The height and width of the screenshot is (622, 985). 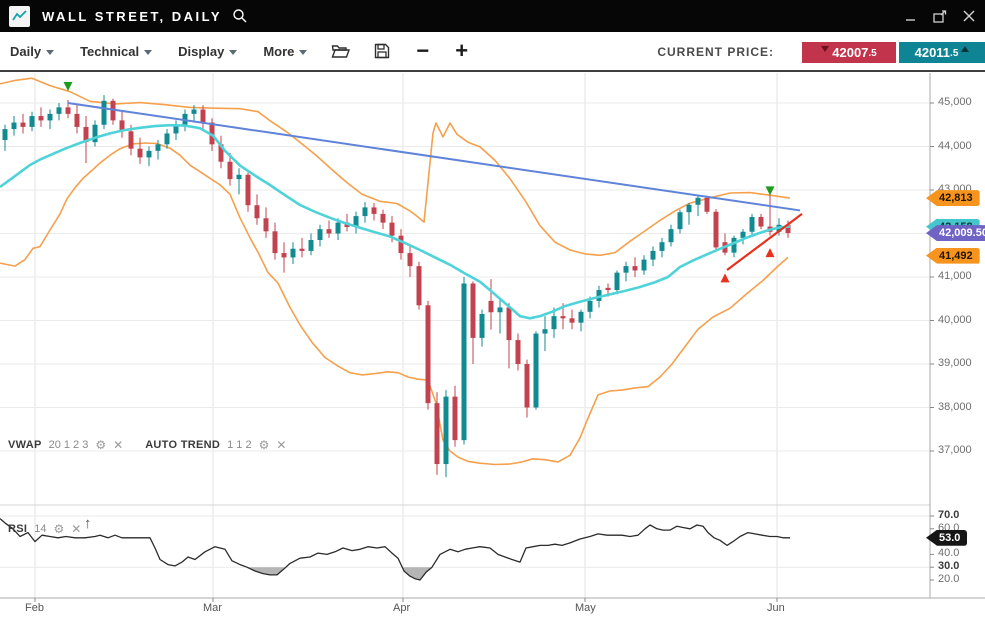 What do you see at coordinates (264, 445) in the screenshot?
I see `autotrend-settings-gear-icon: ⚙` at bounding box center [264, 445].